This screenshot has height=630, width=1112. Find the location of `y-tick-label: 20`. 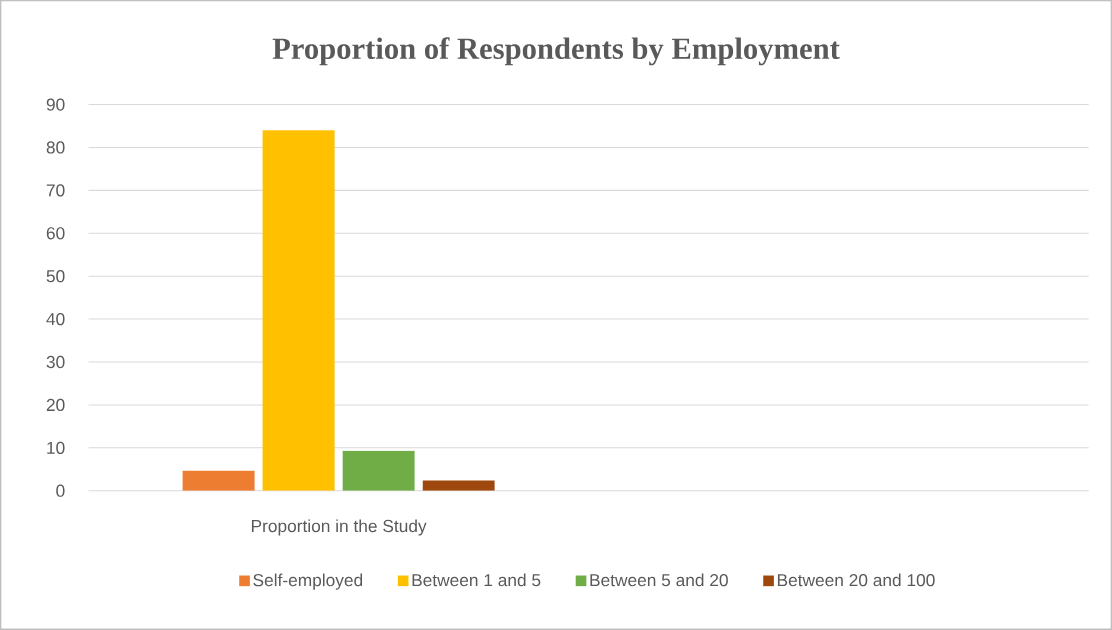

y-tick-label: 20 is located at coordinates (55, 405).